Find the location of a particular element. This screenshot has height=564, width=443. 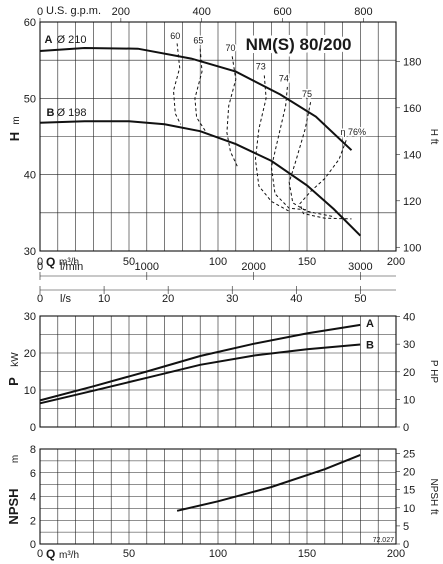

figure-code: 72.027 is located at coordinates (384, 540).